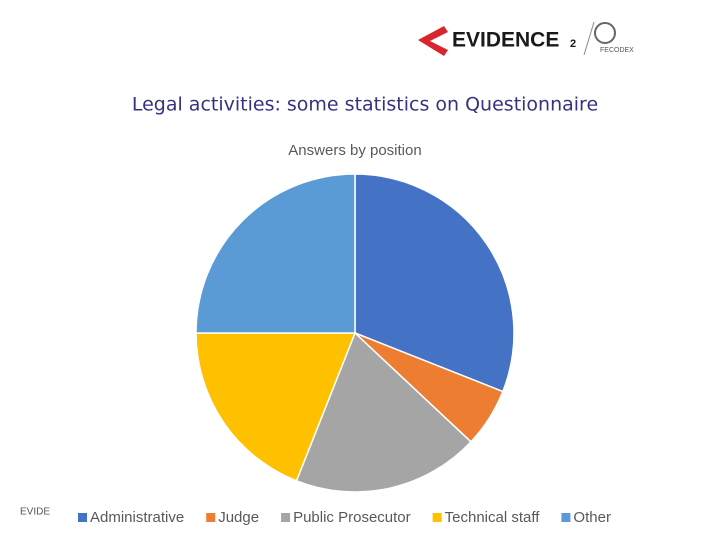 The image size is (720, 540). Describe the element at coordinates (137, 517) in the screenshot. I see `legend-label: Administrative` at that location.